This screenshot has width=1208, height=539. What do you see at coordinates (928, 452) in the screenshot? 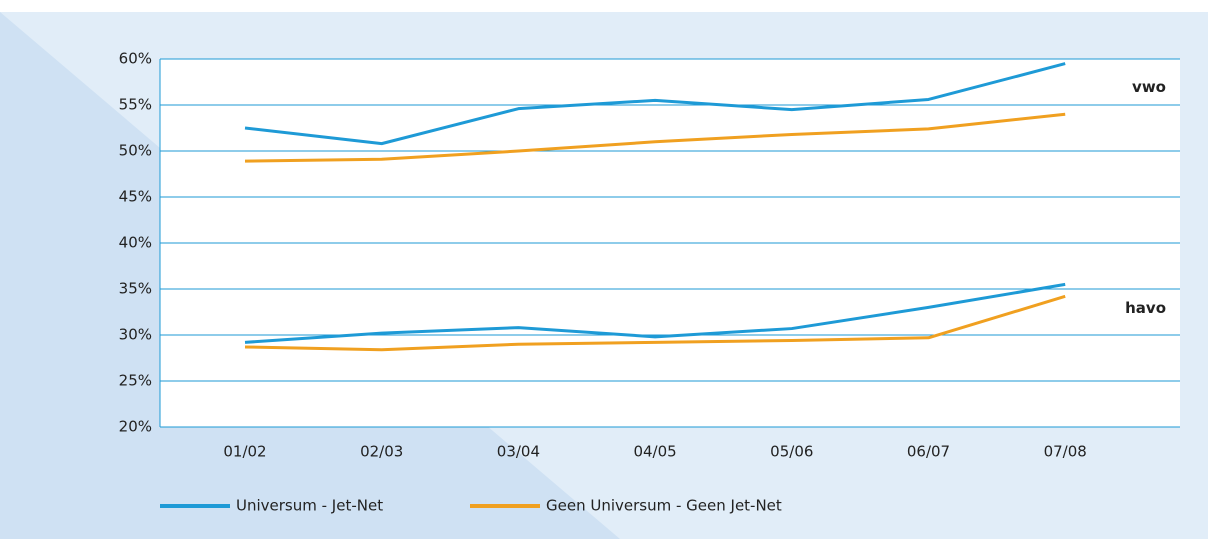
I see `x-tick-label: 06/07` at bounding box center [928, 452].